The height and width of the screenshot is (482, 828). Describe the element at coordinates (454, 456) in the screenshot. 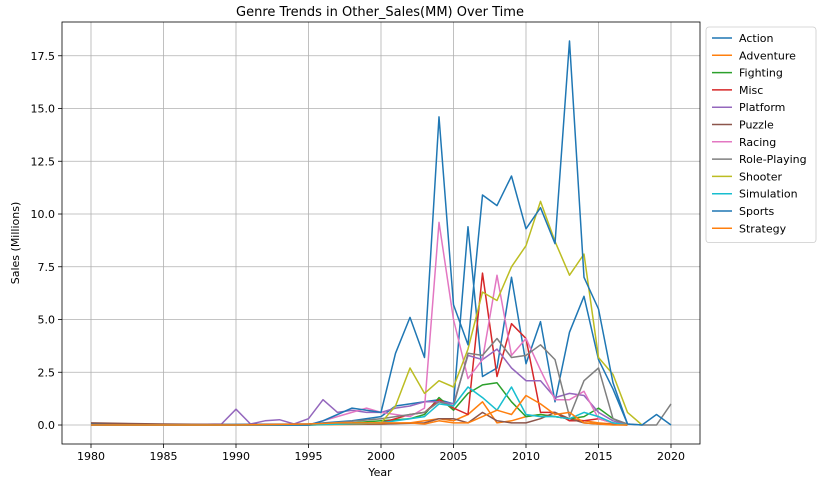

I see `x-tick-label: 2005` at that location.